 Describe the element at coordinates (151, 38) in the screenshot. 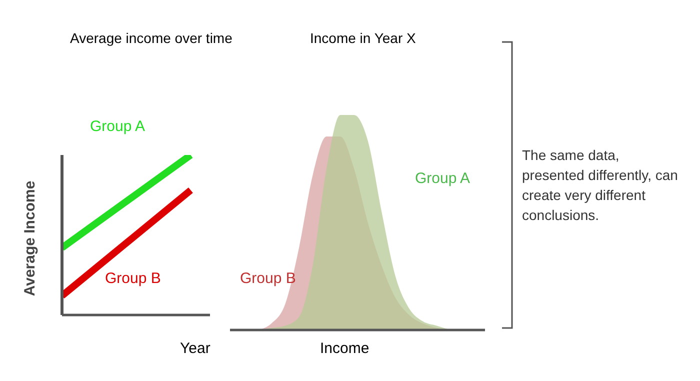

I see `chart-title: Average income over time` at that location.